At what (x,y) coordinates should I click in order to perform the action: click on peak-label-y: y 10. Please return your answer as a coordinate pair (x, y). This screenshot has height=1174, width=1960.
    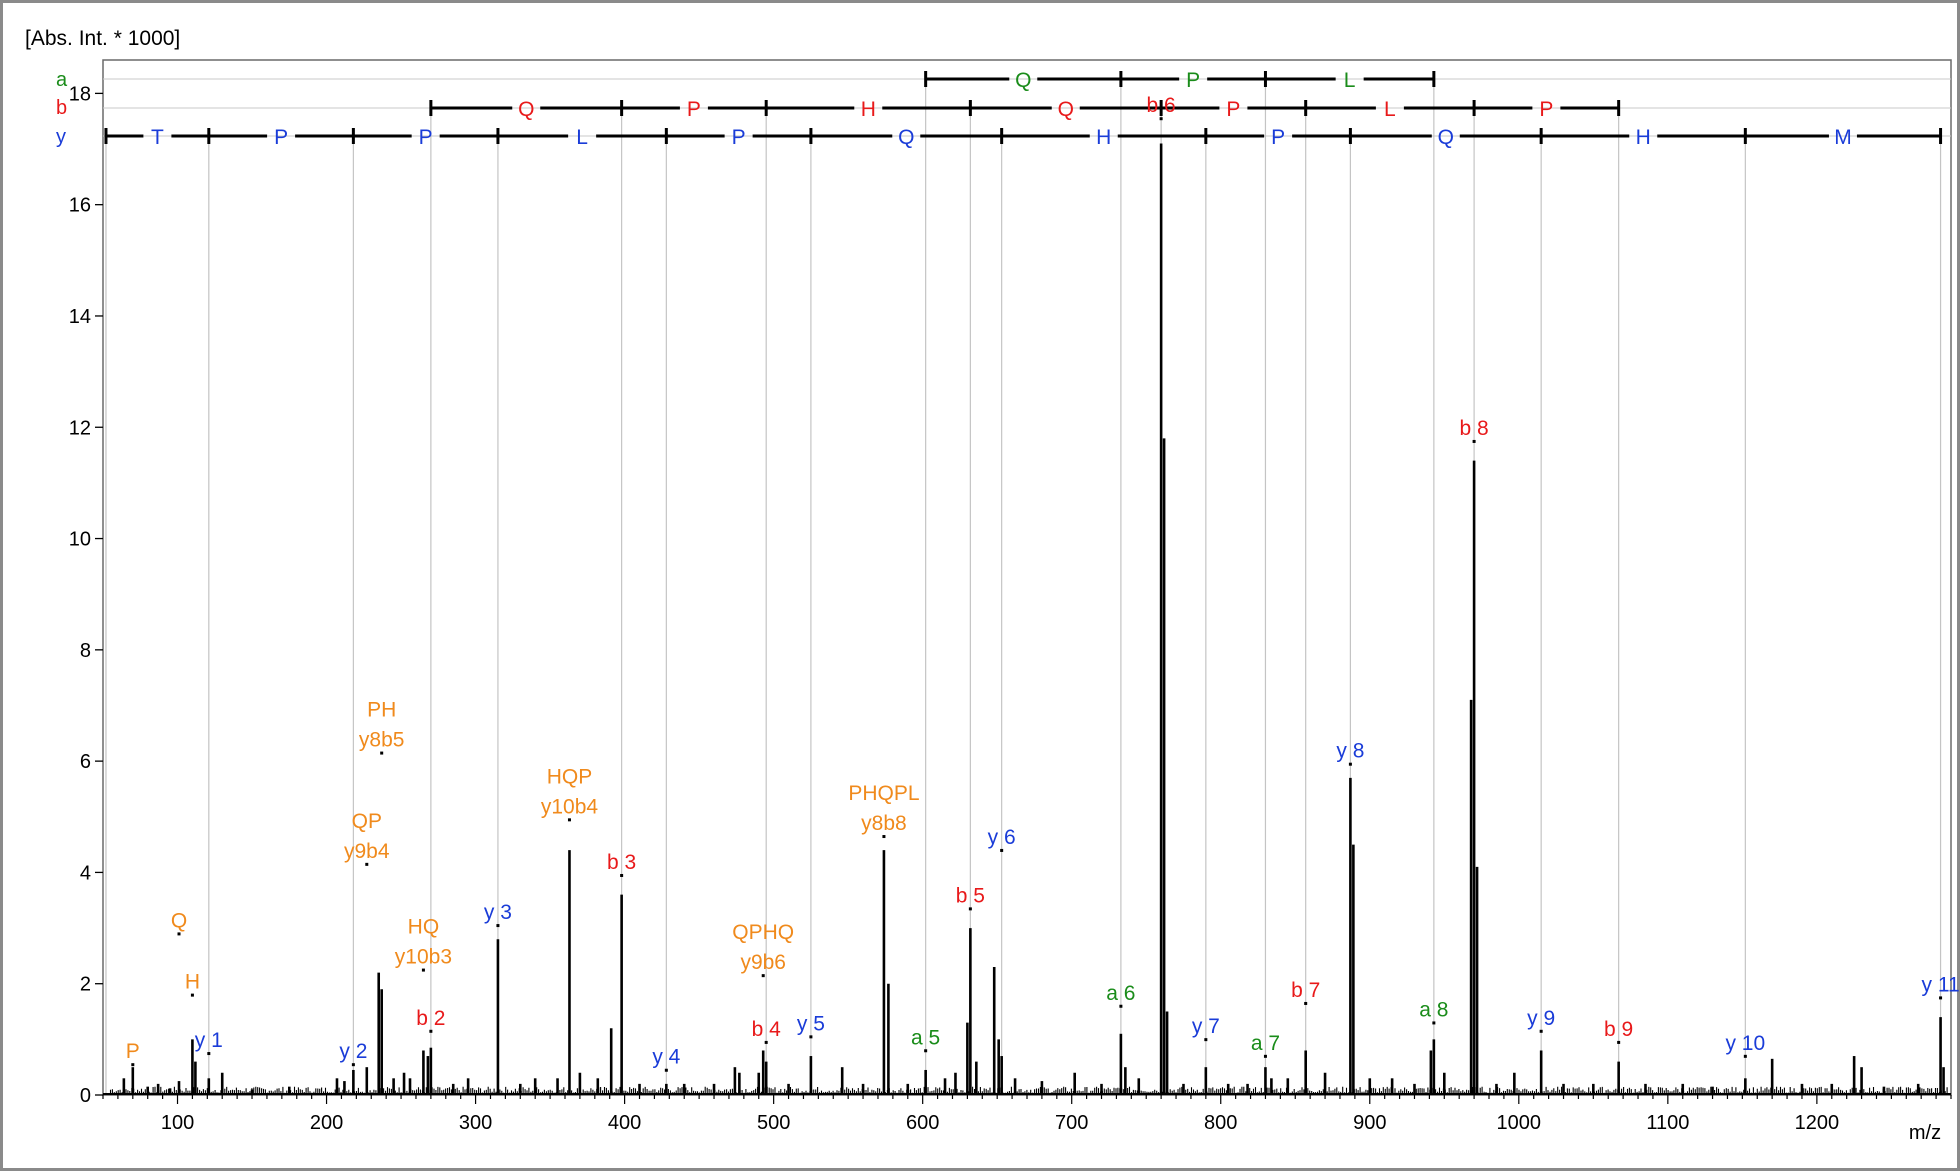
    Looking at the image, I should click on (1745, 1043).